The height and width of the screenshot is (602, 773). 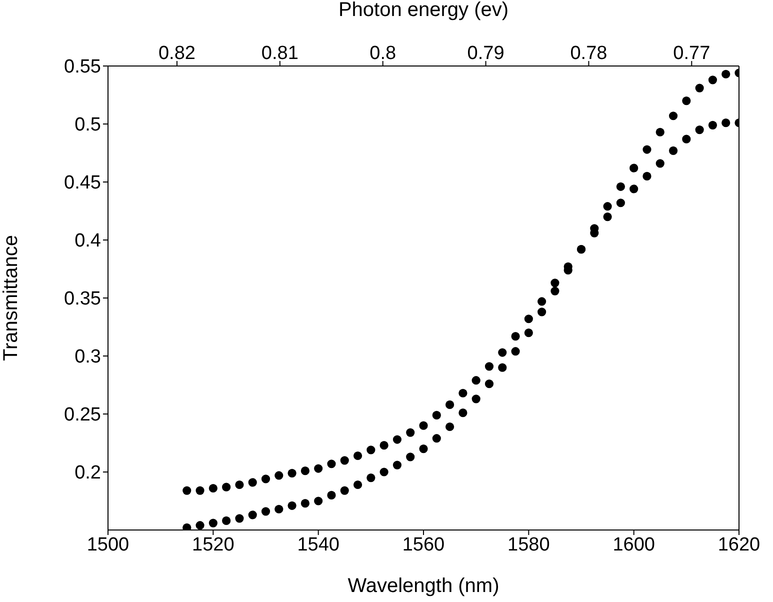 What do you see at coordinates (529, 545) in the screenshot?
I see `x-tick-label: 1580` at bounding box center [529, 545].